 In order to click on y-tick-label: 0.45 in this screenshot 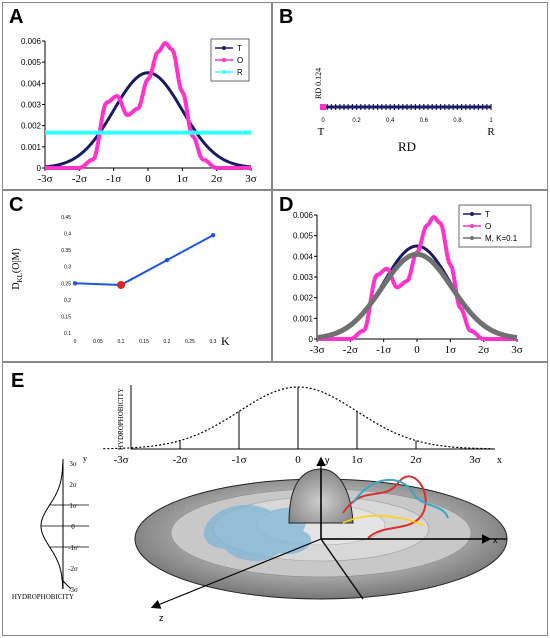, I will do `click(66, 218)`.